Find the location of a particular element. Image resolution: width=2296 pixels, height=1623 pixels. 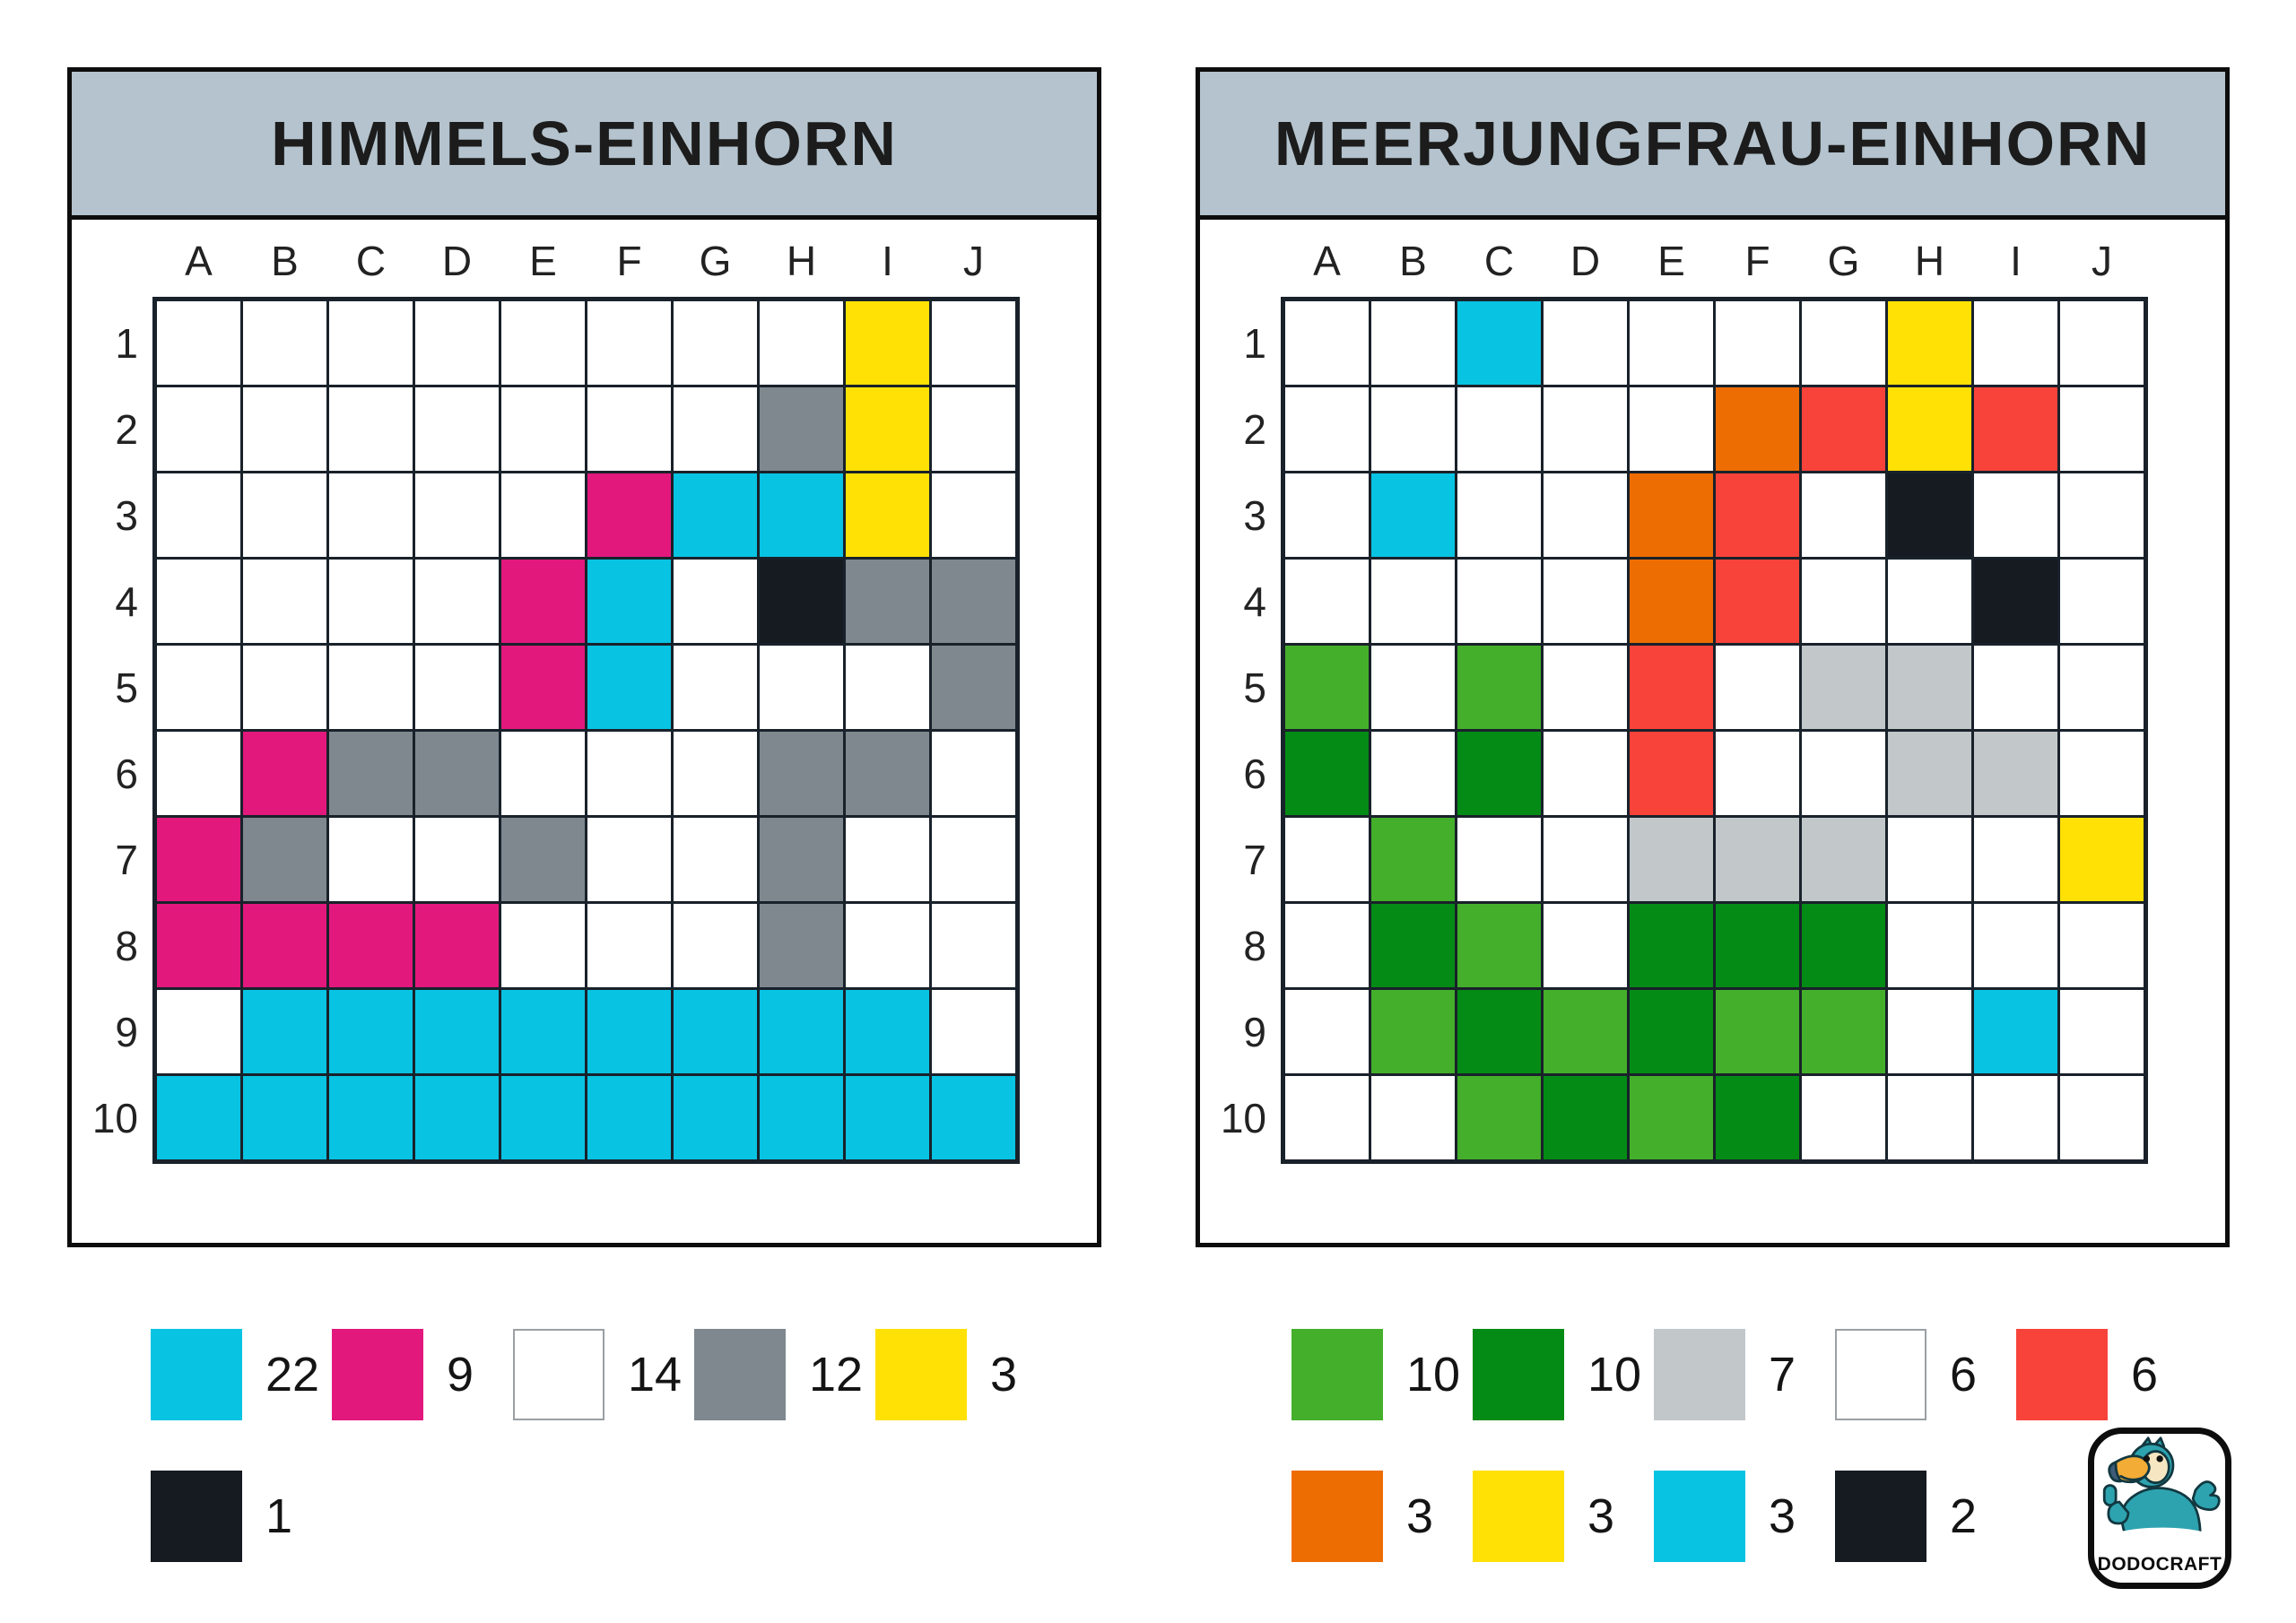

grid-cell-C2-white is located at coordinates (1499, 429).